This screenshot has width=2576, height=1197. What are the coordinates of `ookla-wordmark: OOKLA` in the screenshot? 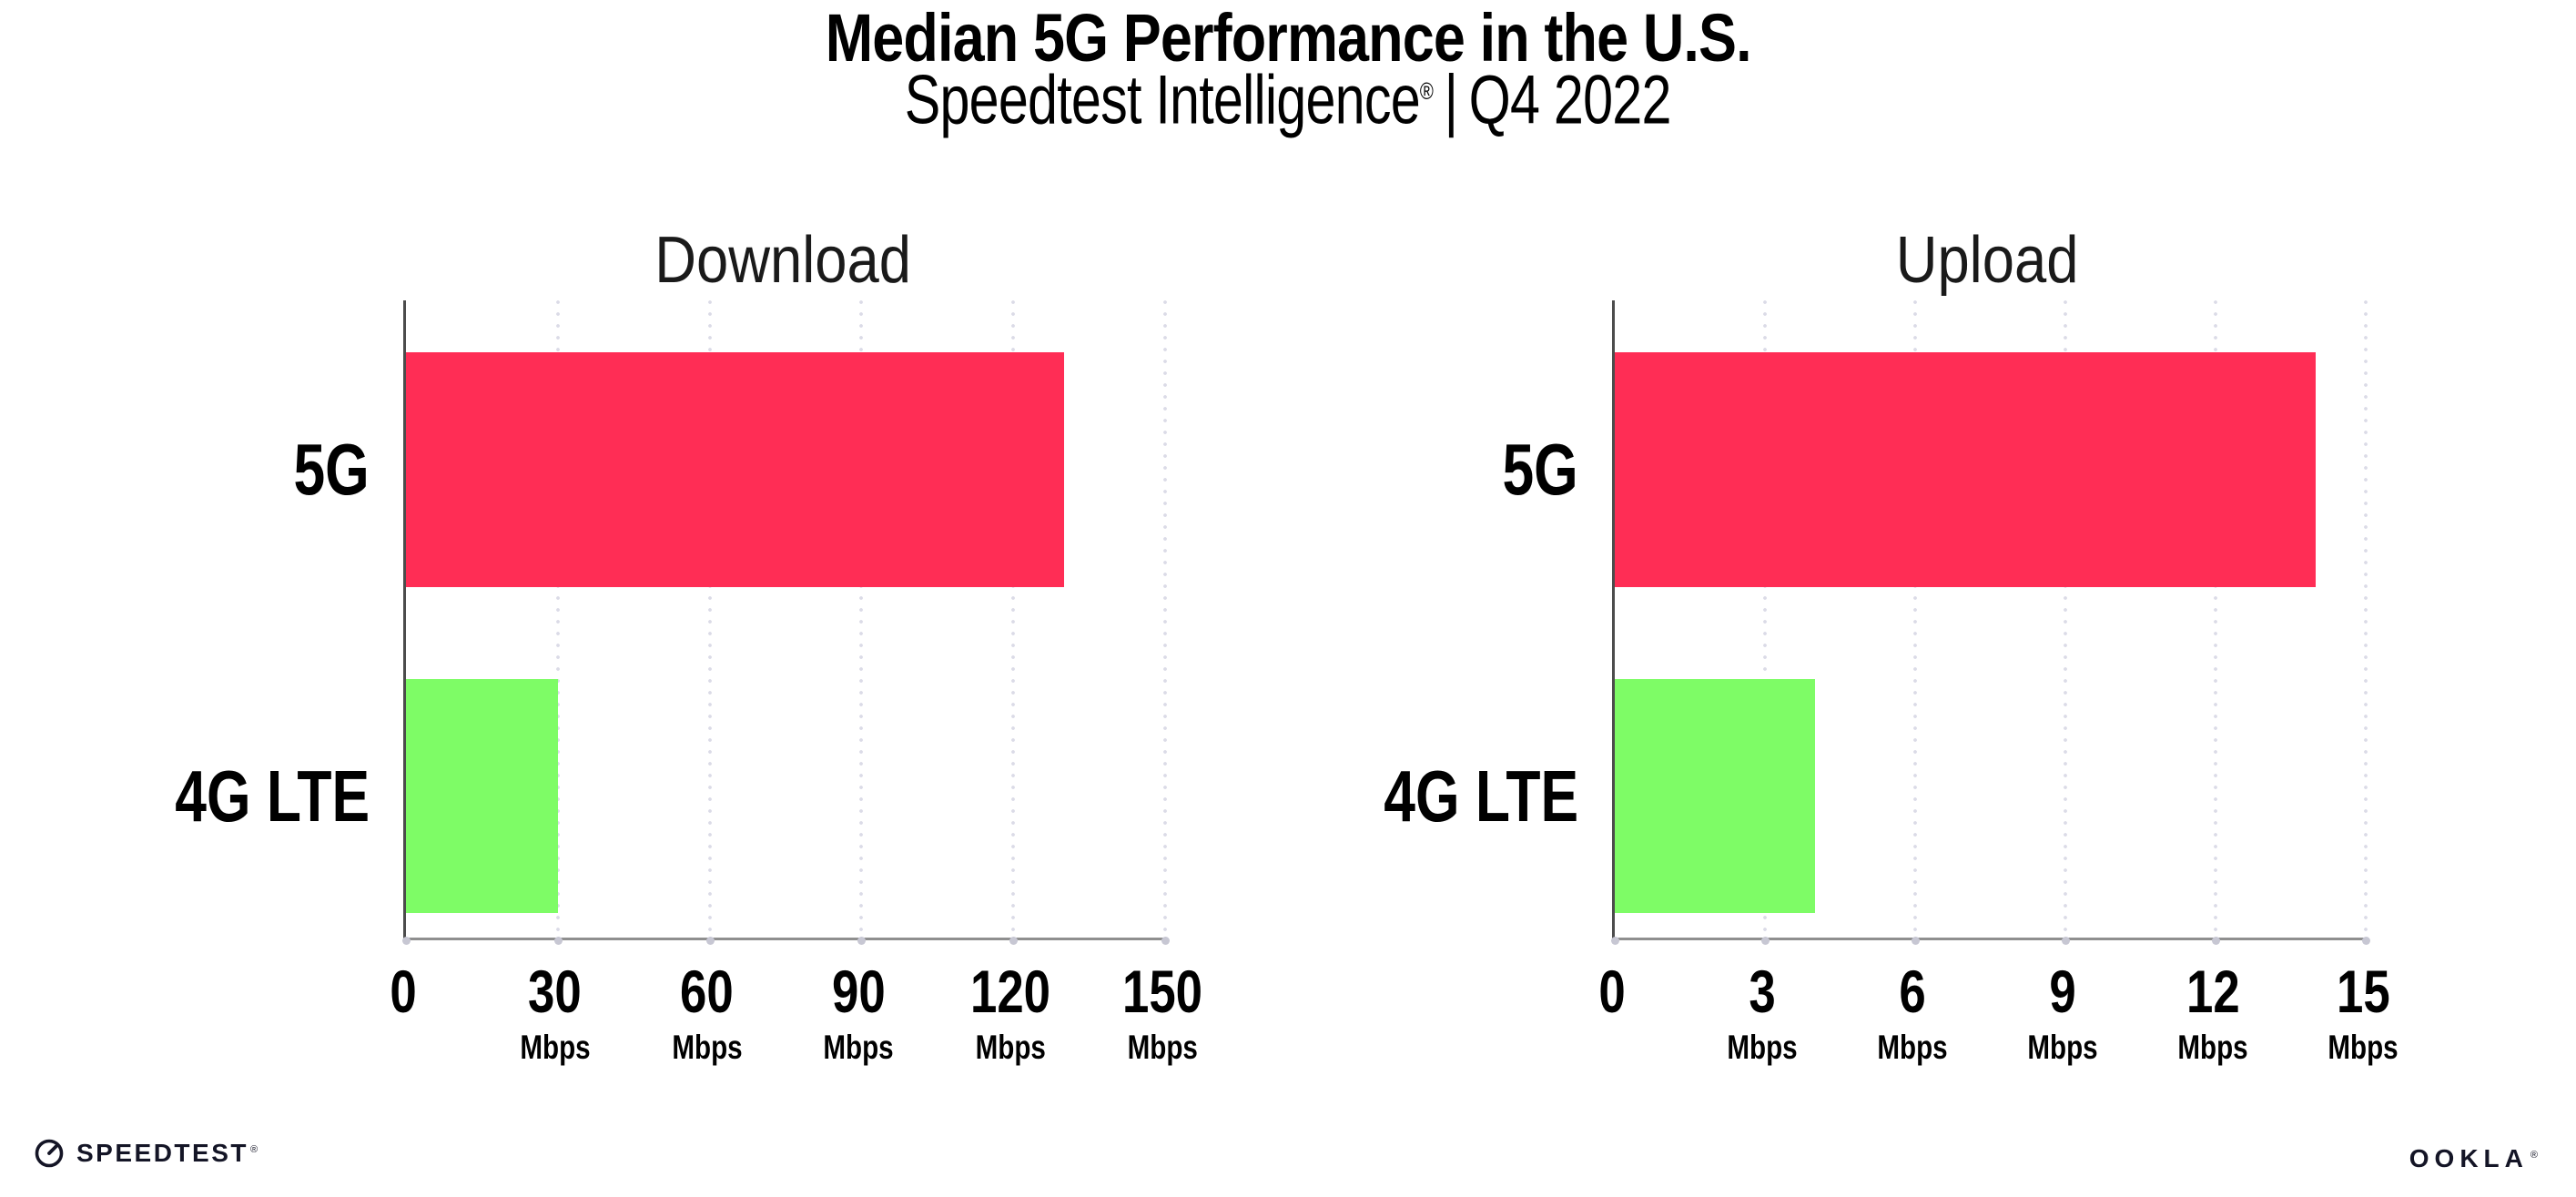 It's located at (2469, 1158).